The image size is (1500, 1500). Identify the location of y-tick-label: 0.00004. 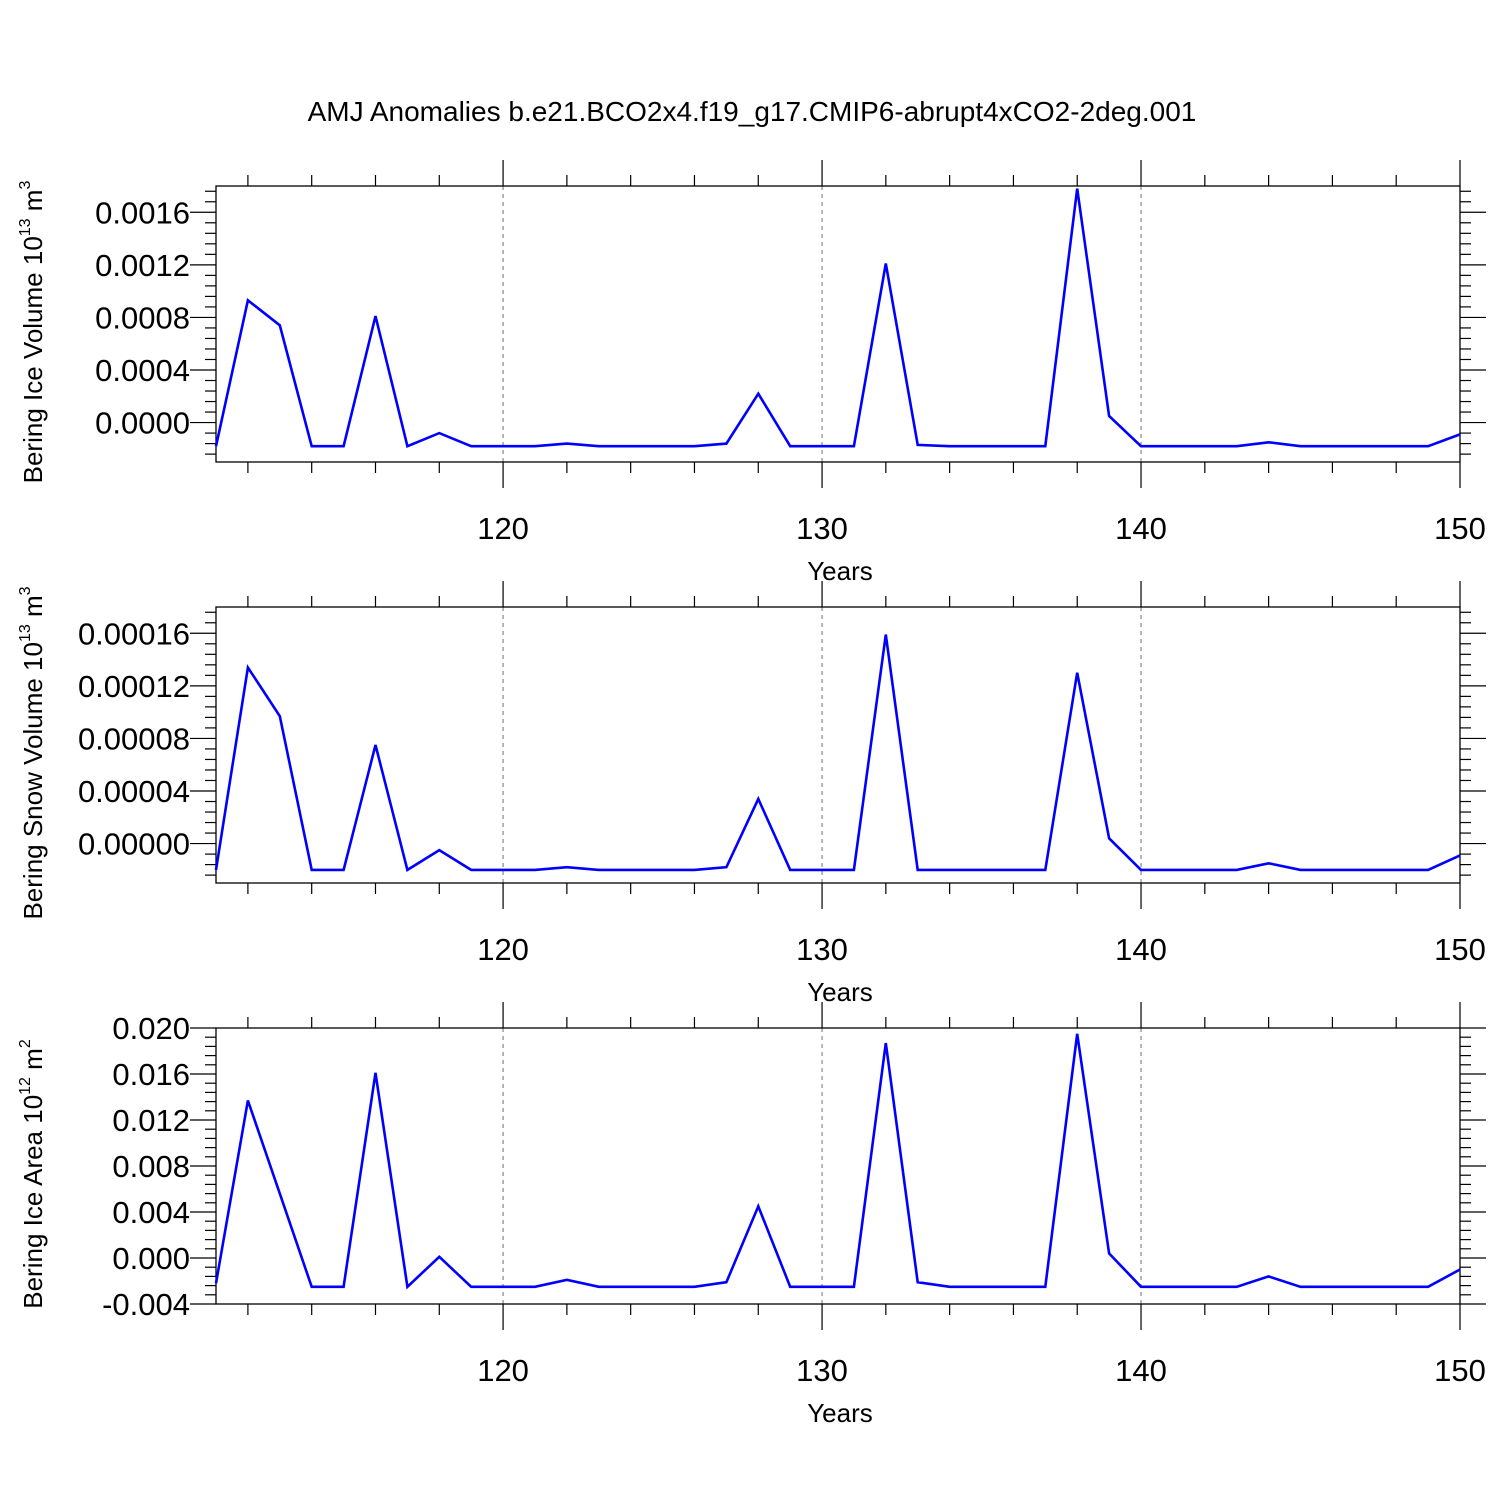
(134, 791).